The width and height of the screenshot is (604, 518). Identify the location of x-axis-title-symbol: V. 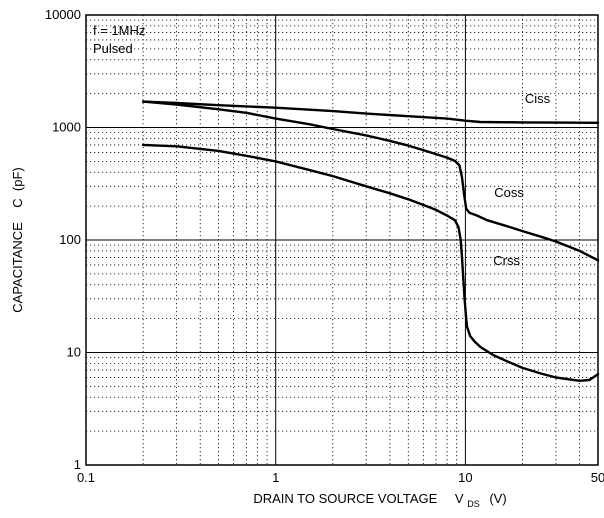
(459, 498).